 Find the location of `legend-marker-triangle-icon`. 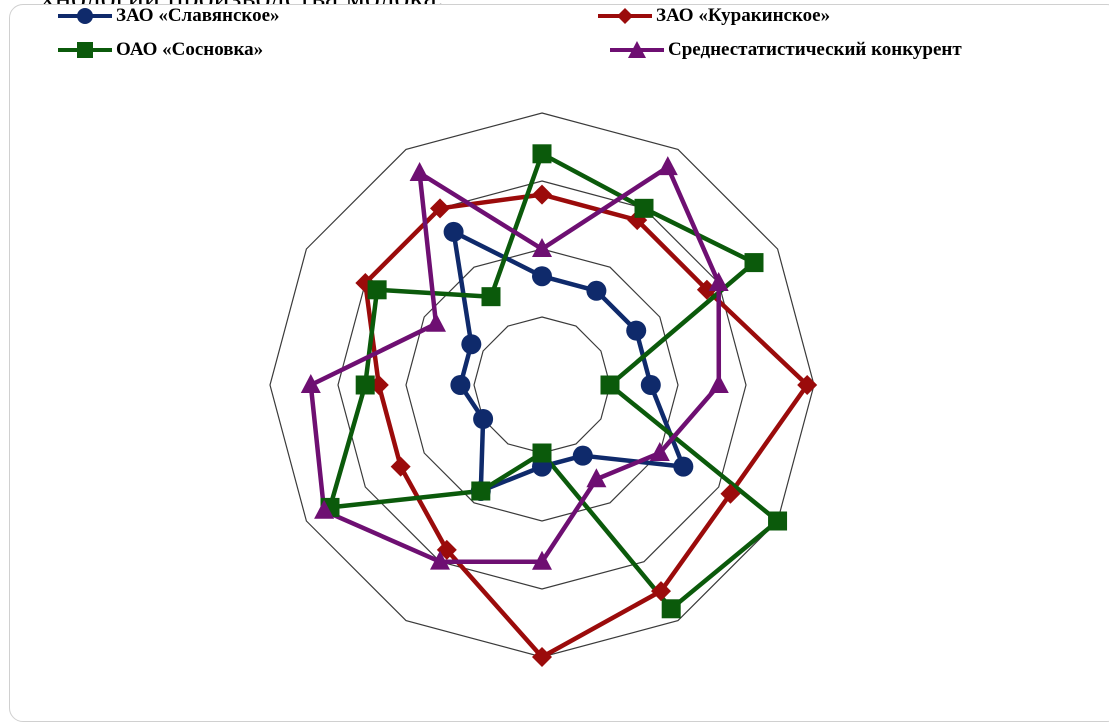

legend-marker-triangle-icon is located at coordinates (637, 49).